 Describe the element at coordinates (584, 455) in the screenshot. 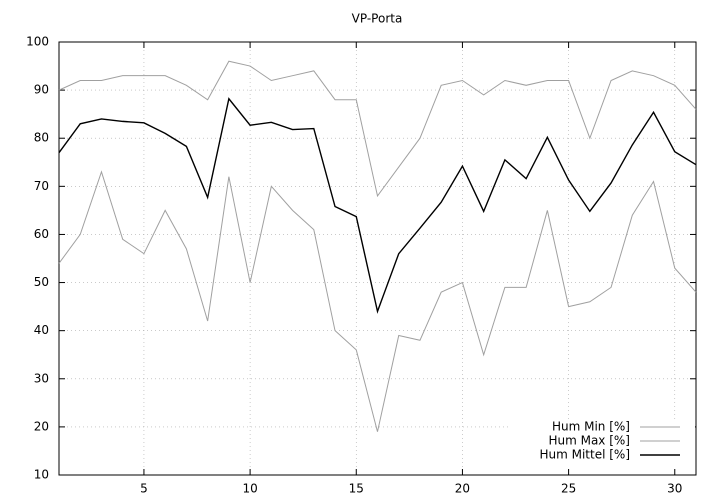

I see `legend-label: Hum Mittel [%]` at that location.